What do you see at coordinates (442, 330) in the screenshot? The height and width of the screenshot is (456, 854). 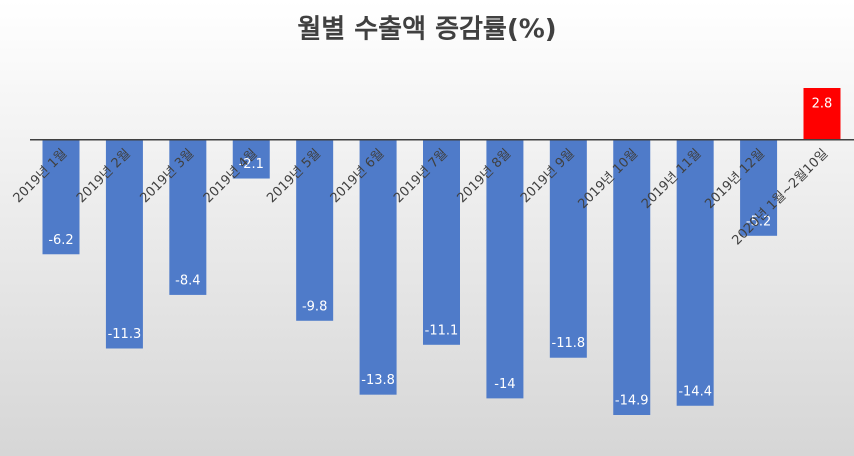 I see `data-label: -11.1` at bounding box center [442, 330].